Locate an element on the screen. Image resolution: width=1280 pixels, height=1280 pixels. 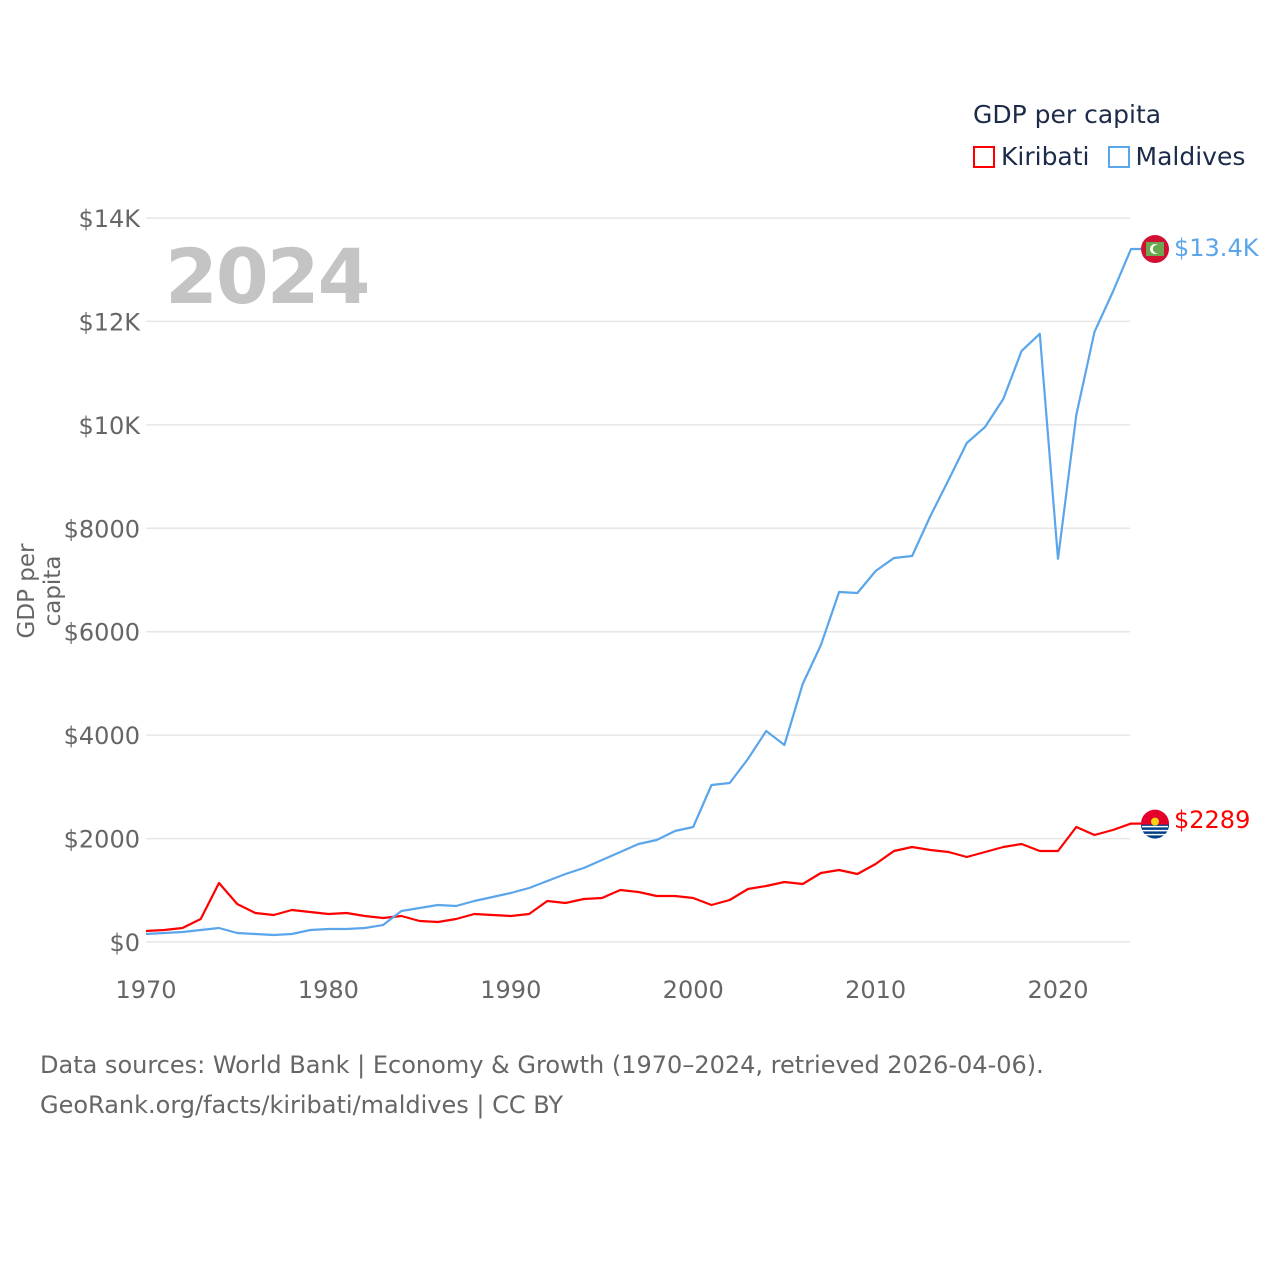
y-tick-label: $4000 is located at coordinates (102, 736).